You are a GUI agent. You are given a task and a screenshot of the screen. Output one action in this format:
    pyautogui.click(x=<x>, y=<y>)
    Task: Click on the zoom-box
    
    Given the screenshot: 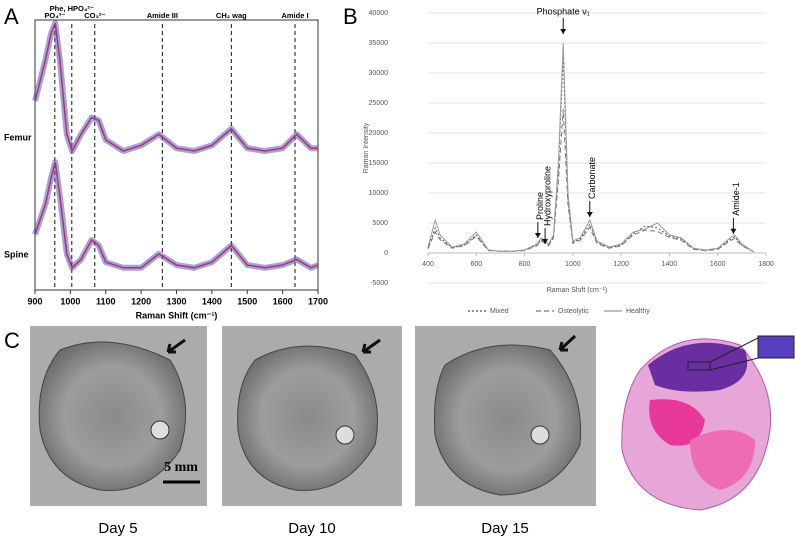 What is the action you would take?
    pyautogui.click(x=699, y=366)
    